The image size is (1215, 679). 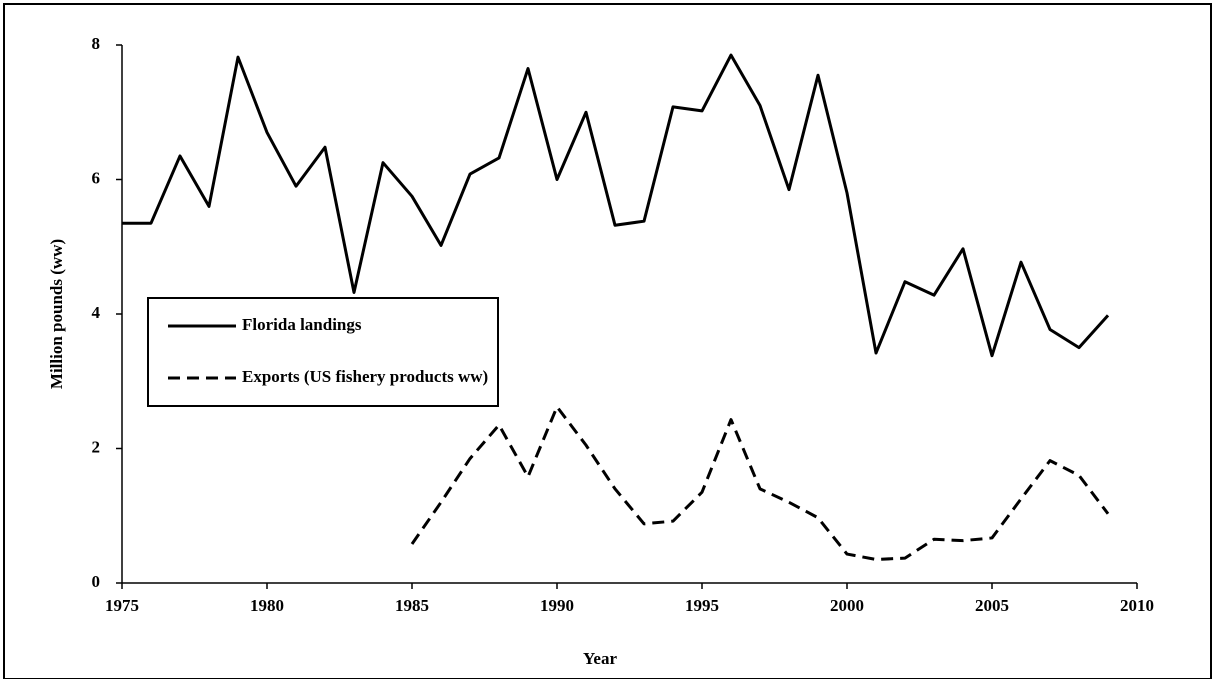 I want to click on y-tick-label: 6, so click(x=96, y=177).